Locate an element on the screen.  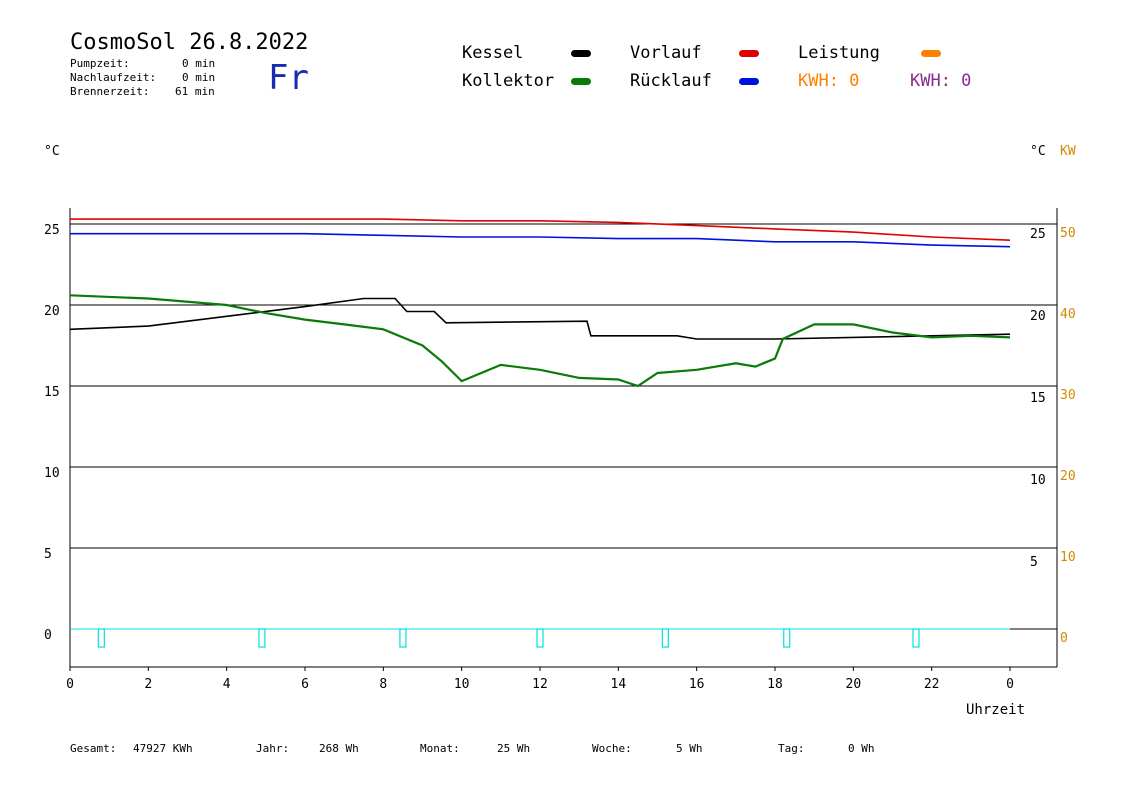
legend-vorlauf-label: Vorlauf is located at coordinates (666, 53).